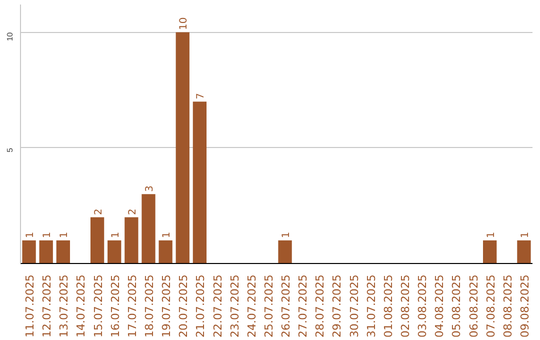 The width and height of the screenshot is (540, 340). I want to click on x-tick-label: 06.08.2025, so click(473, 306).